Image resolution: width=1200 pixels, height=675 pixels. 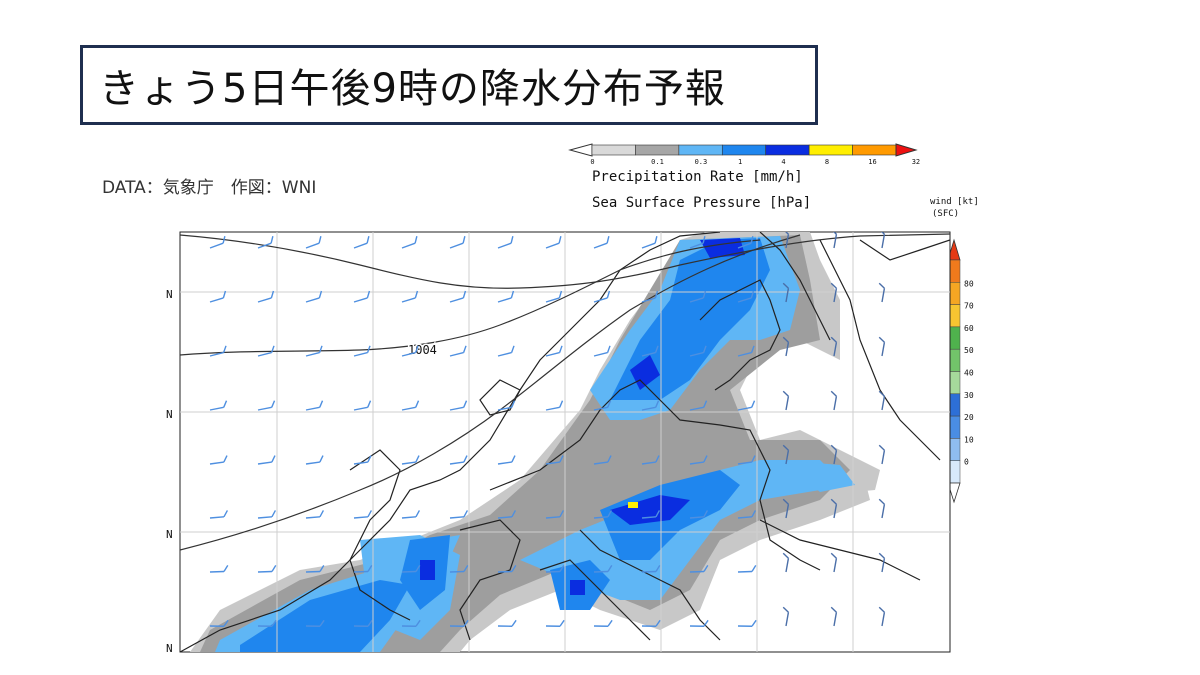 What do you see at coordinates (954, 350) in the screenshot?
I see `wind-legend: wind [kt] (SFC) 80 70 60 50 40 30 20 10 0` at bounding box center [954, 350].